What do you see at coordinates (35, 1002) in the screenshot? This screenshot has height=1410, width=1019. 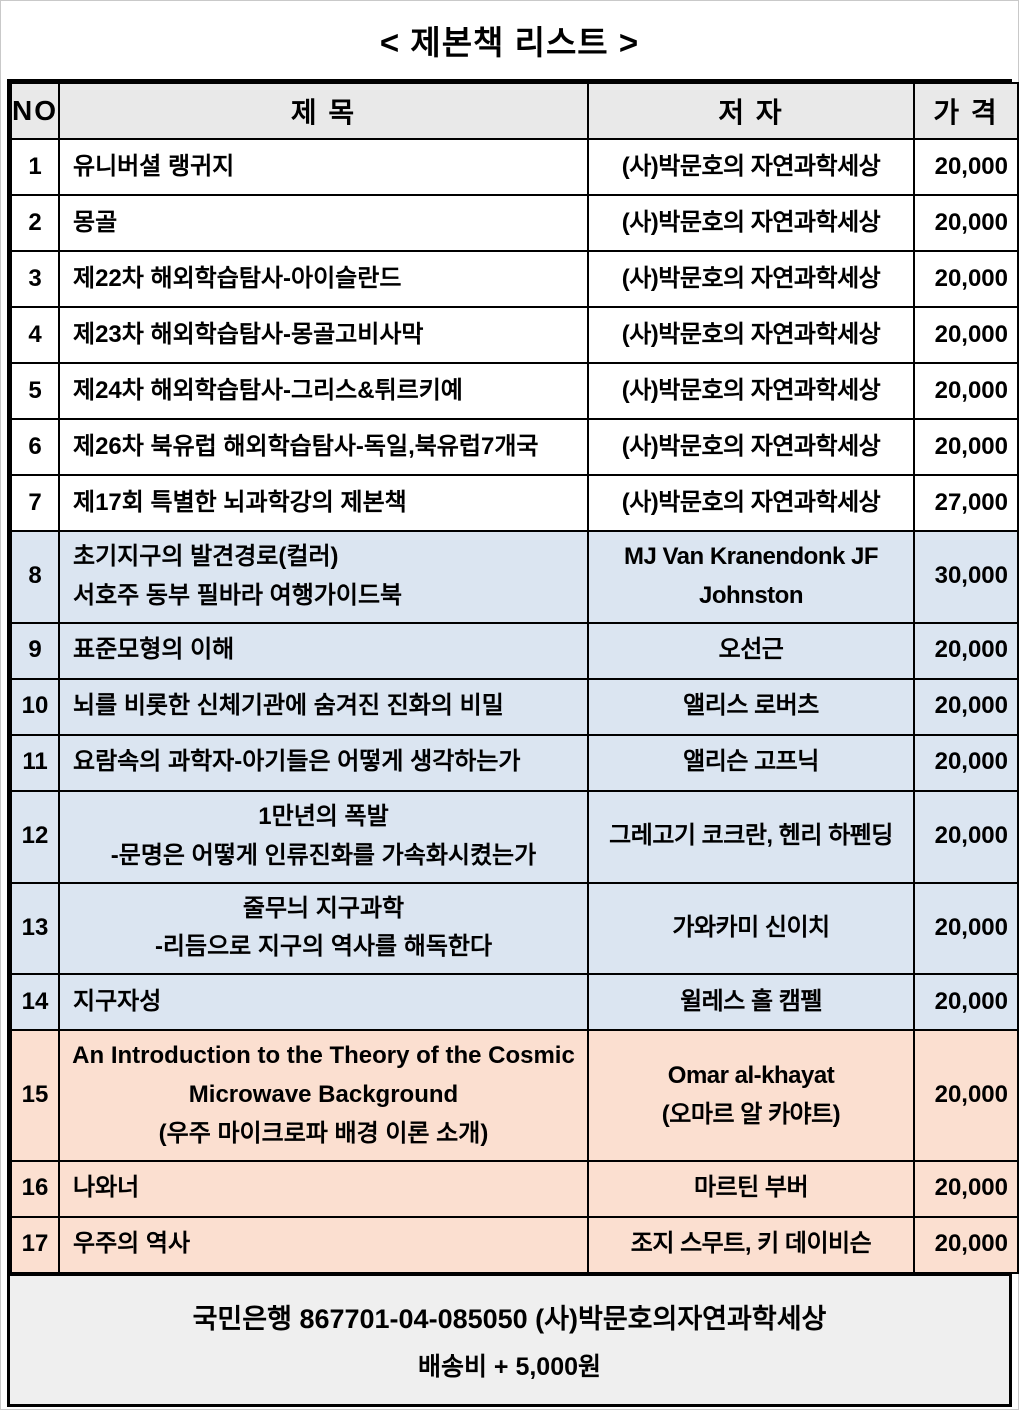 I see `row-number-cell: 14` at bounding box center [35, 1002].